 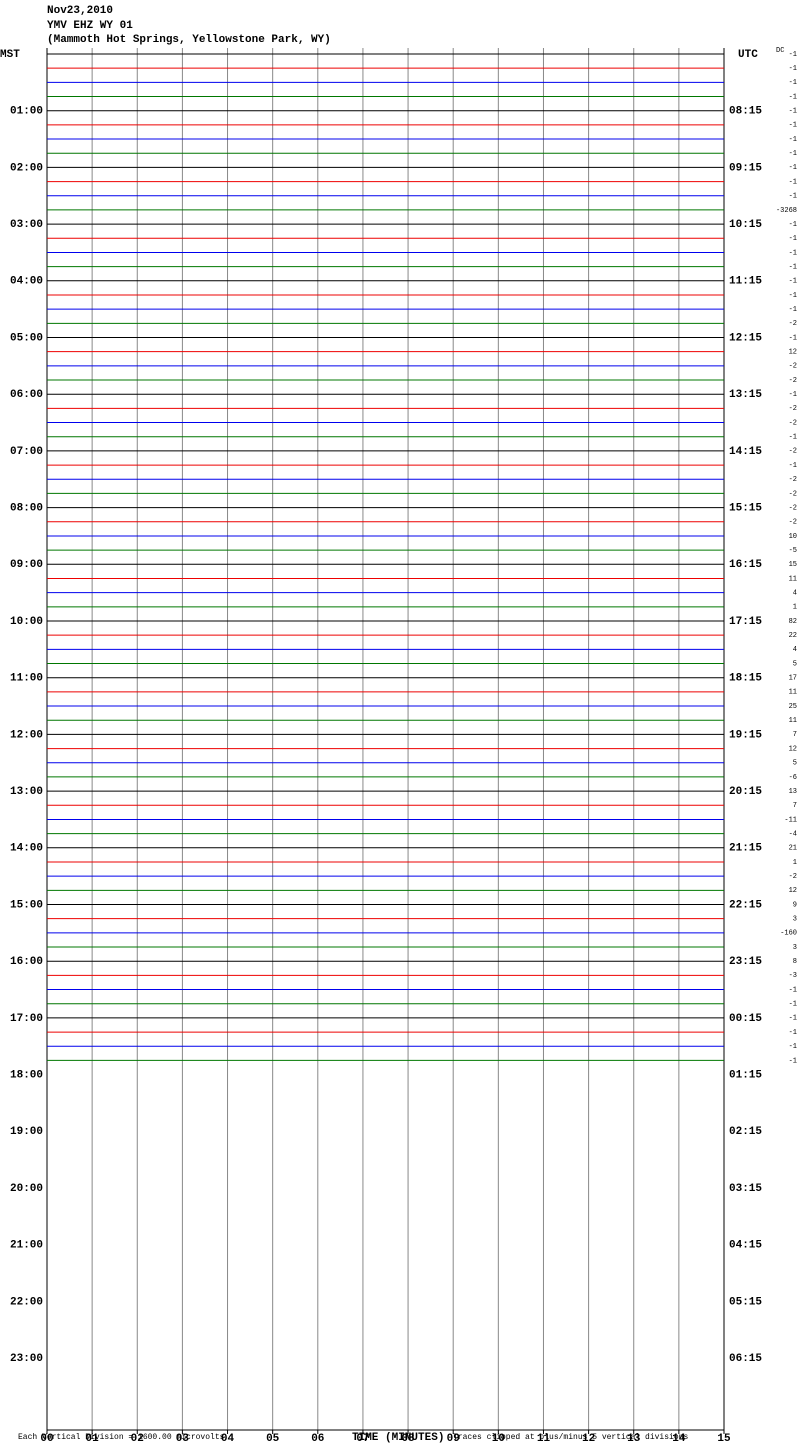 What do you see at coordinates (795, 962) in the screenshot?
I see `dc-offset: 8` at bounding box center [795, 962].